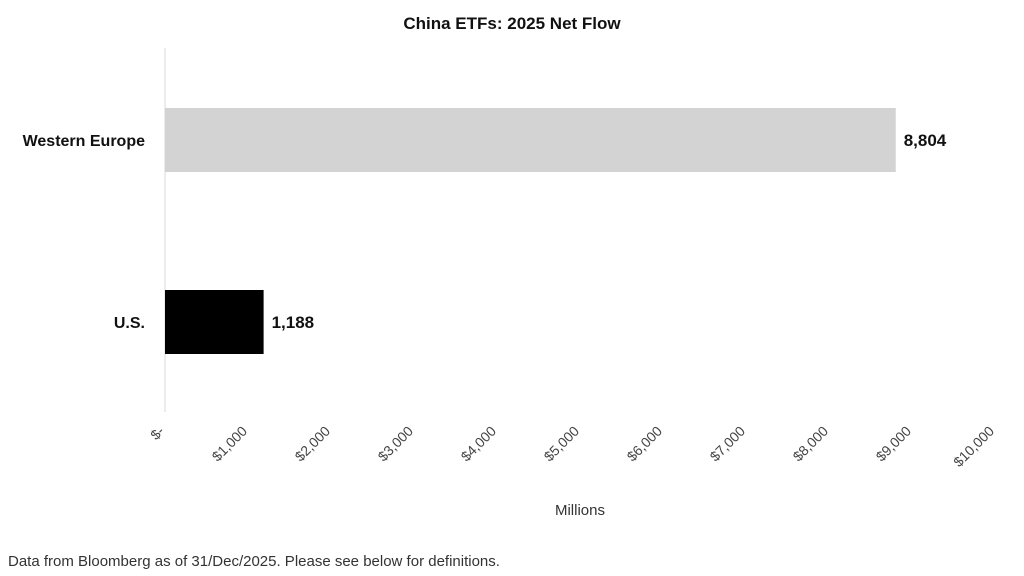  Describe the element at coordinates (925, 140) in the screenshot. I see `data-label: 8,804` at that location.